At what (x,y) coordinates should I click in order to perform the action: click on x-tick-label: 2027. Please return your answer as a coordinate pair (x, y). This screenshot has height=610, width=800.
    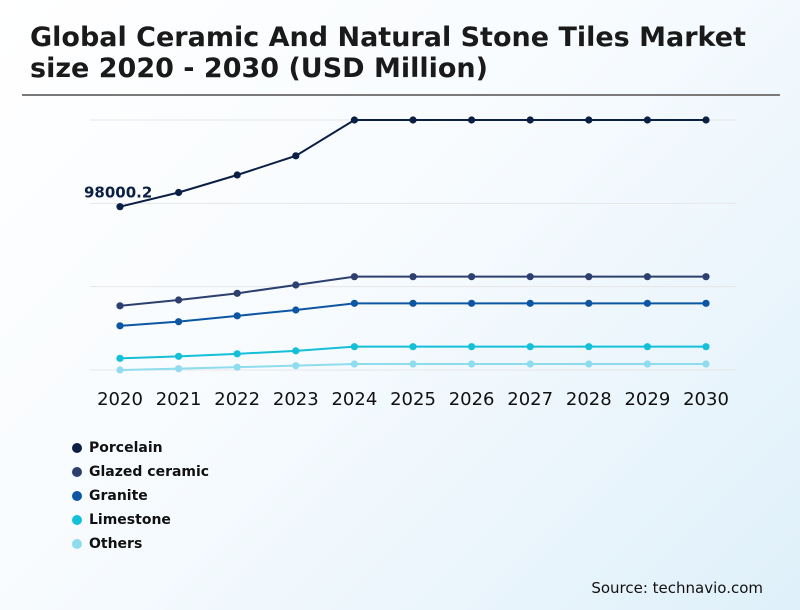
    Looking at the image, I should click on (530, 399).